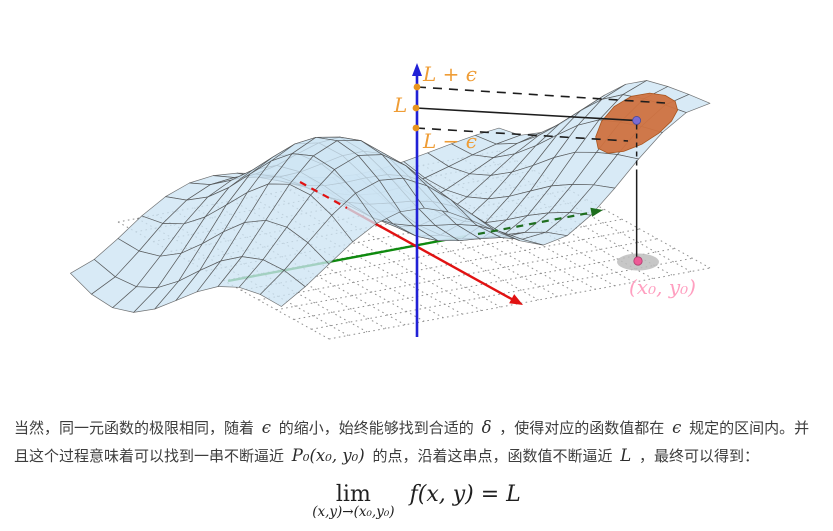 The width and height of the screenshot is (833, 531). I want to click on label-point-x0-y0: (x₀, y₀), so click(662, 287).